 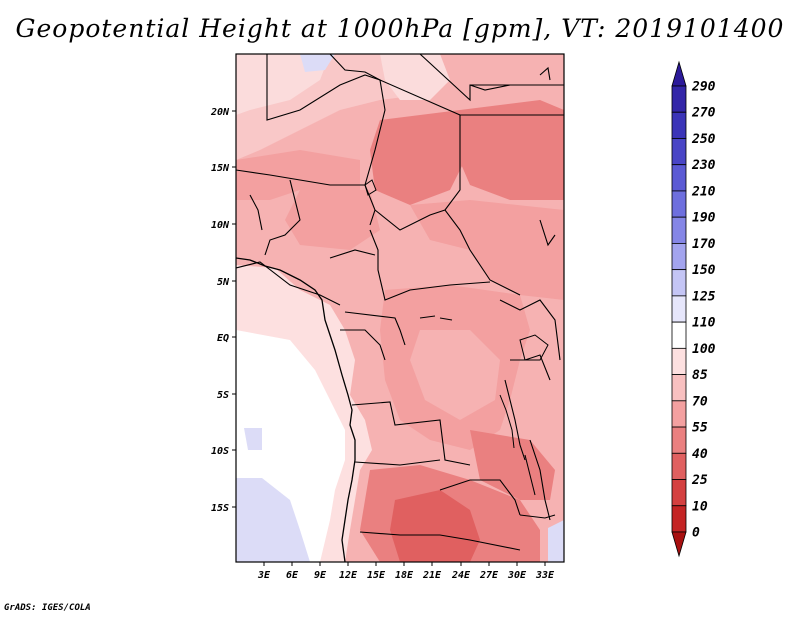 I want to click on colorbar-label: 25, so click(x=699, y=480).